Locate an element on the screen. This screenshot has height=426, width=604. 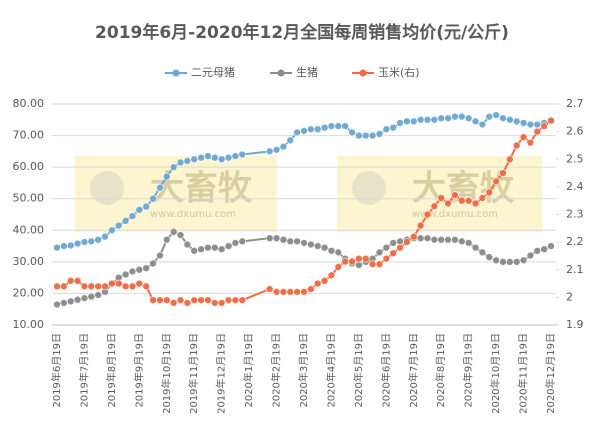
x-tick-label: 2020年8月19日 is located at coordinates (440, 370).